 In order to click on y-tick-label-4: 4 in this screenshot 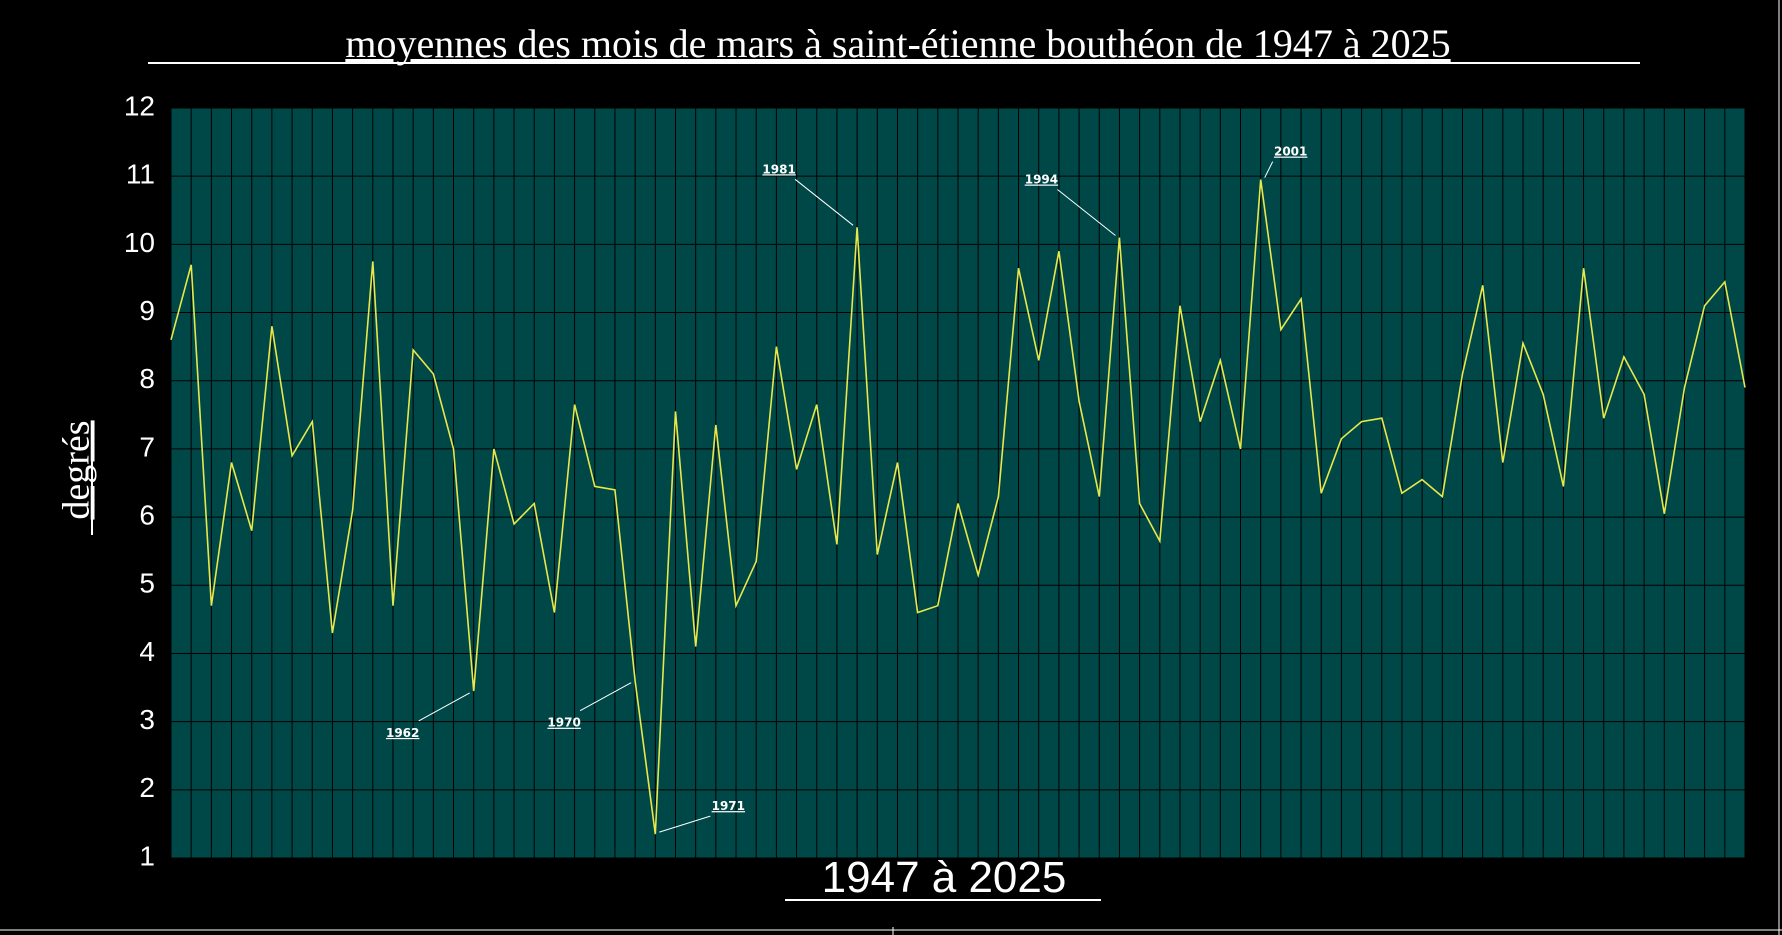, I will do `click(147, 651)`.